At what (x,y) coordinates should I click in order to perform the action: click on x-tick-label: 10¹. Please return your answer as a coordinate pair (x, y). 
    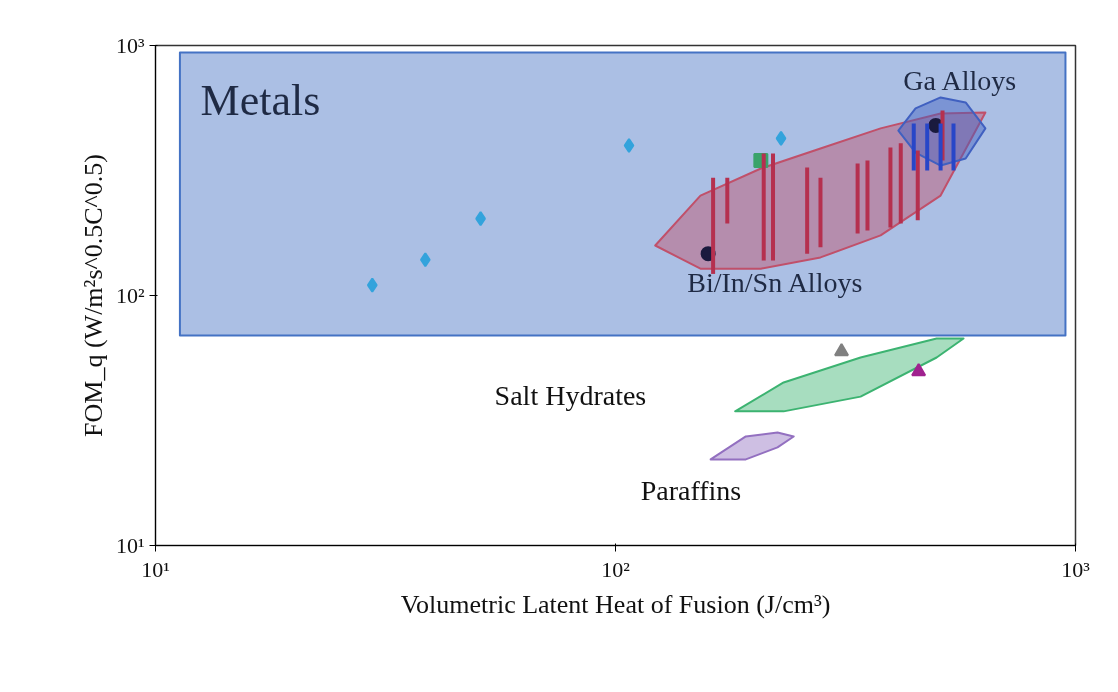
    Looking at the image, I should click on (155, 569).